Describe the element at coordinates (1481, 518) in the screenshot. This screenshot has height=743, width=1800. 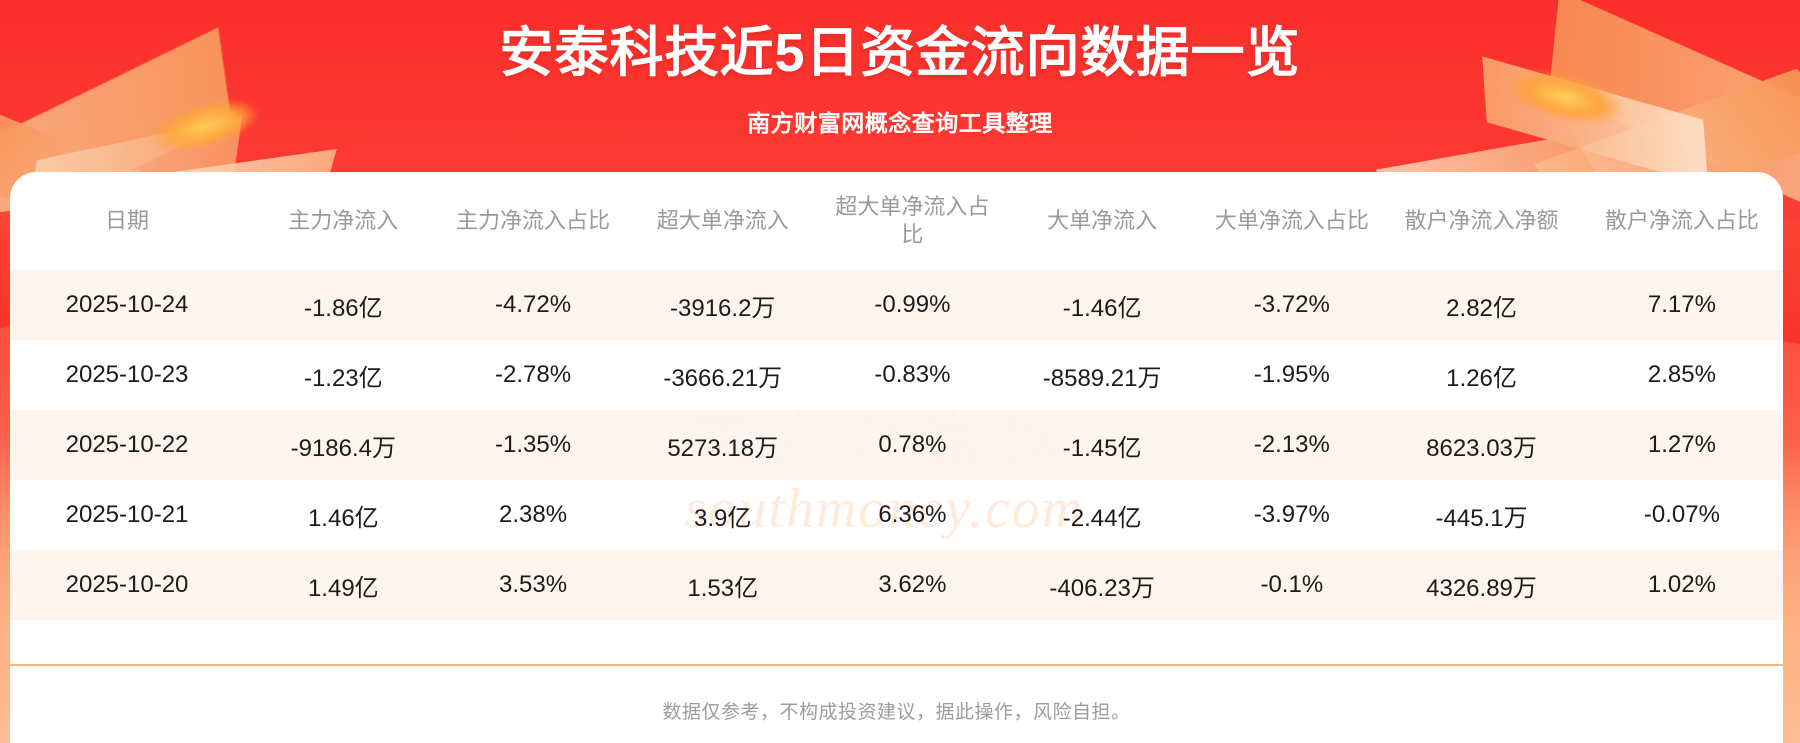
I see `cell-retail-net-inflow-amount: -445.1万` at that location.